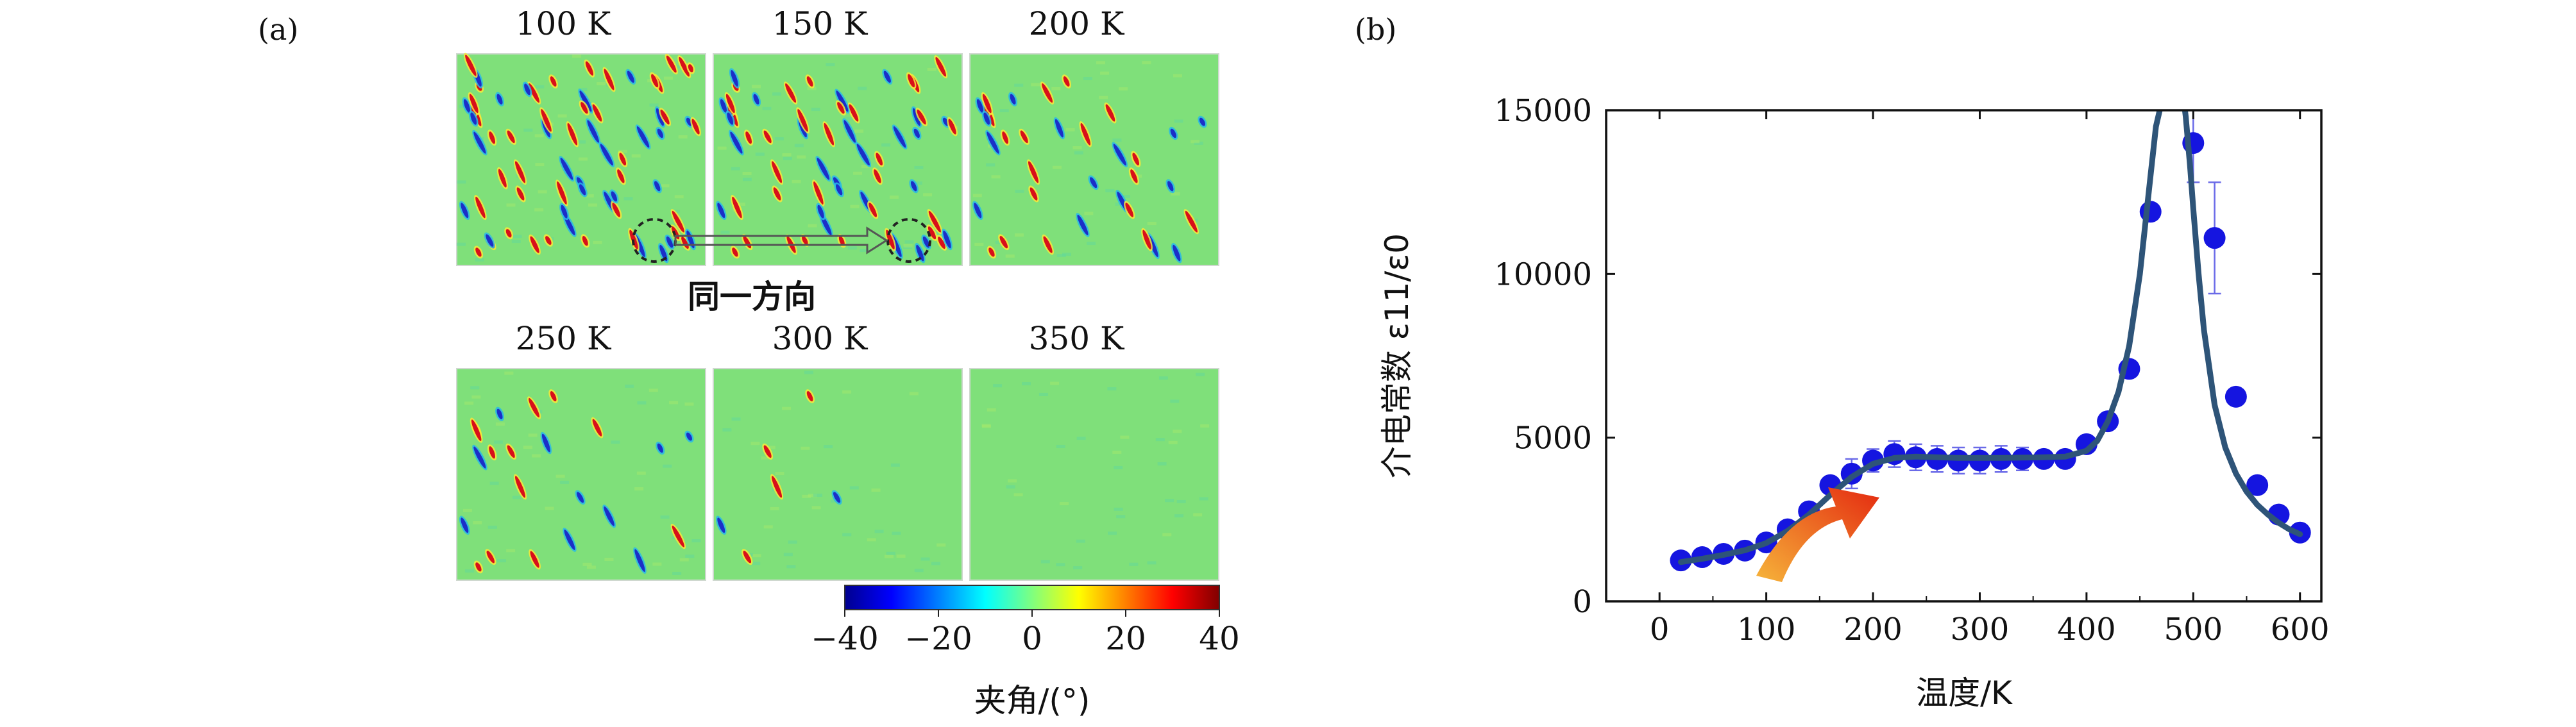 The height and width of the screenshot is (727, 2576). Describe the element at coordinates (2300, 630) in the screenshot. I see `x-tick-label: 600` at that location.